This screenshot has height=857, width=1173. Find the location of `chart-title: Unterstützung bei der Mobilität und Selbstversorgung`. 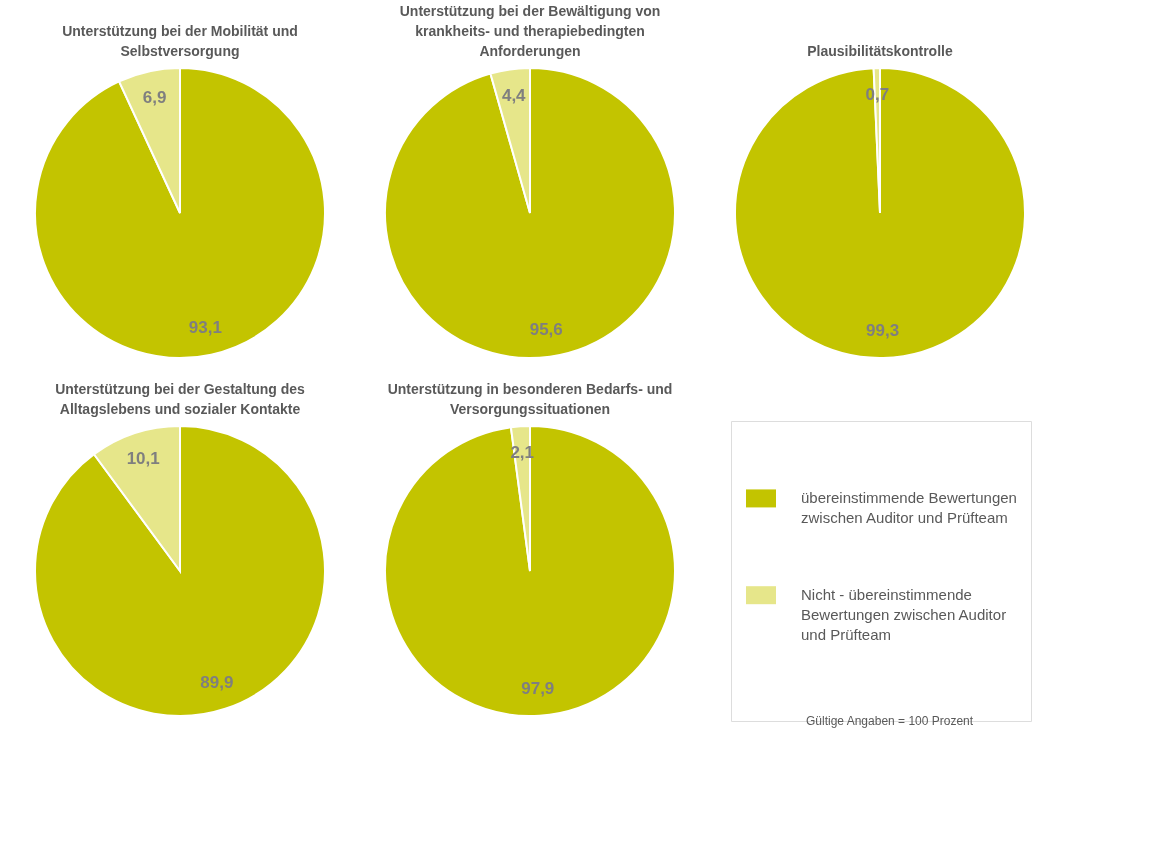

chart-title: Unterstützung bei der Mobilität und Selbstversorgung is located at coordinates (180, 41).